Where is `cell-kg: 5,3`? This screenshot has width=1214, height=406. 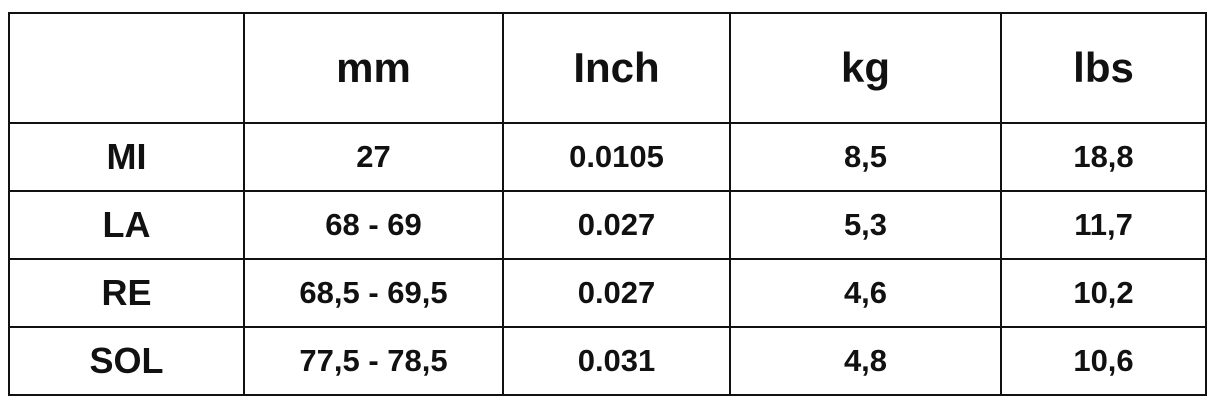
cell-kg: 5,3 is located at coordinates (865, 225).